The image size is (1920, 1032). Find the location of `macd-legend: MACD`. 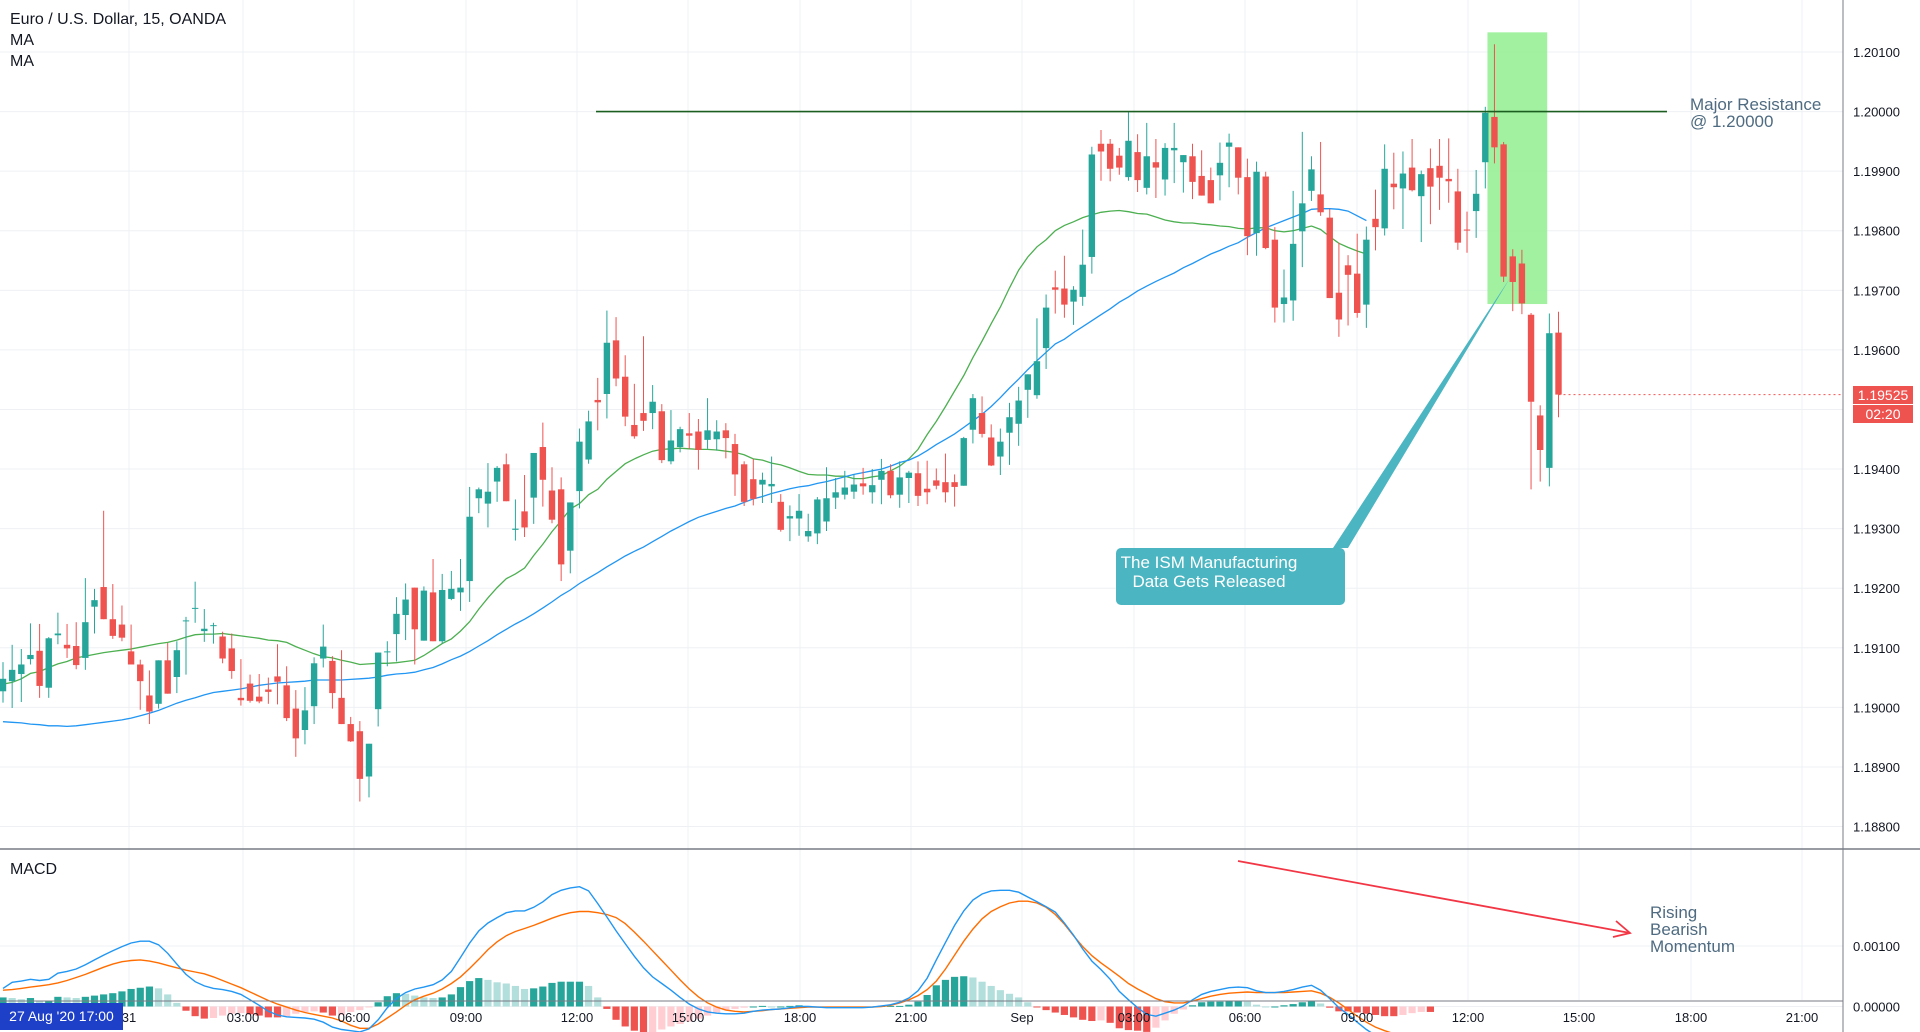

macd-legend: MACD is located at coordinates (34, 869).